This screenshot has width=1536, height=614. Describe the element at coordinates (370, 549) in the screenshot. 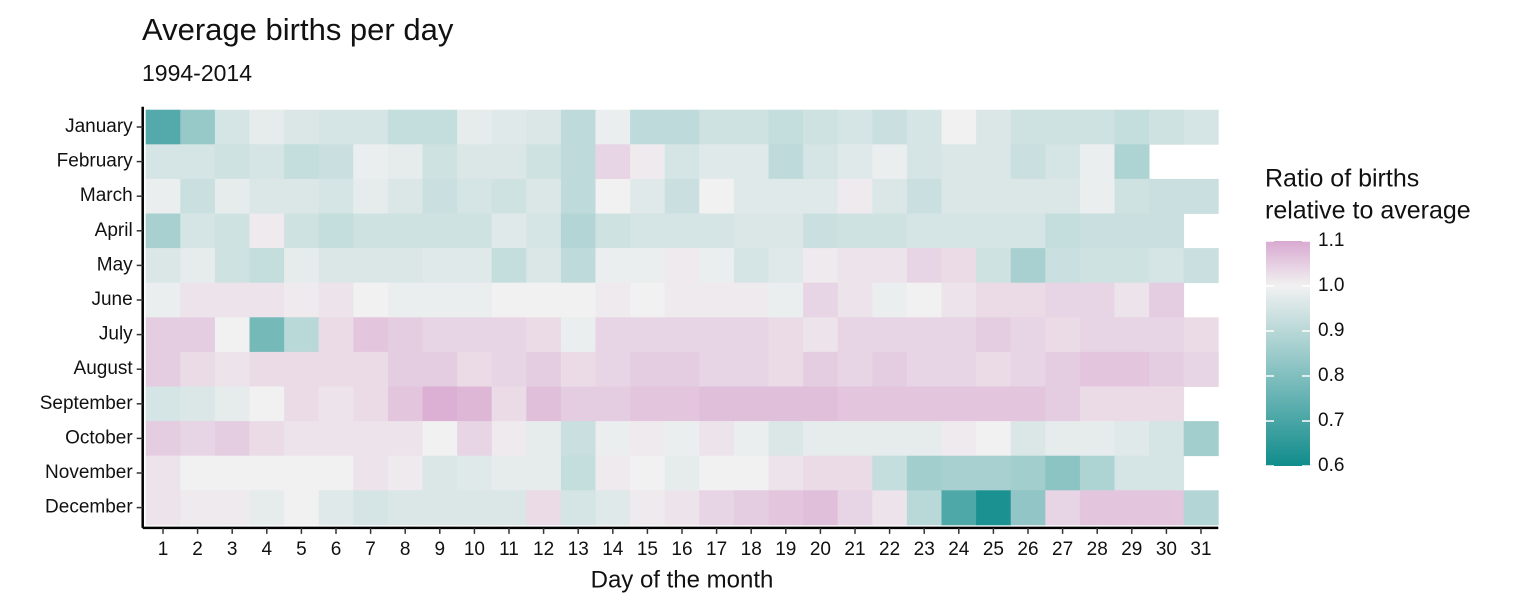

I see `x-tick-label: 7` at that location.